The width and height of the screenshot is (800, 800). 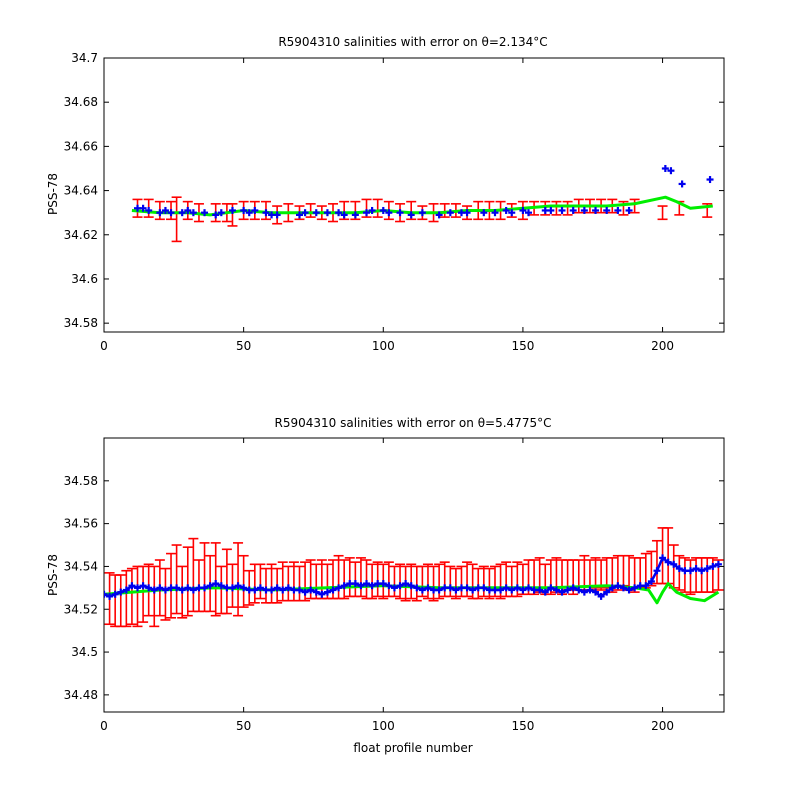 What do you see at coordinates (84, 58) in the screenshot?
I see `top-y-tick-label: 34.7` at bounding box center [84, 58].